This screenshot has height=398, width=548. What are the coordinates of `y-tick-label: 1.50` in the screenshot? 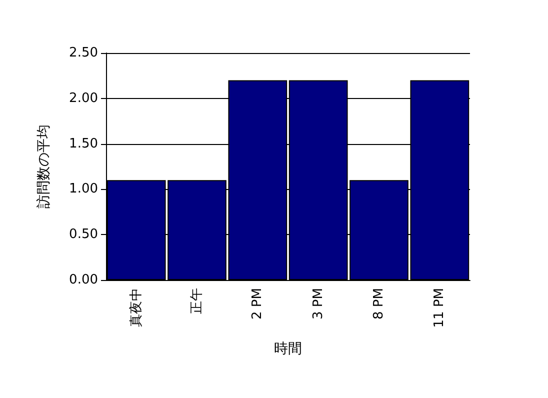 It's located at (83, 144).